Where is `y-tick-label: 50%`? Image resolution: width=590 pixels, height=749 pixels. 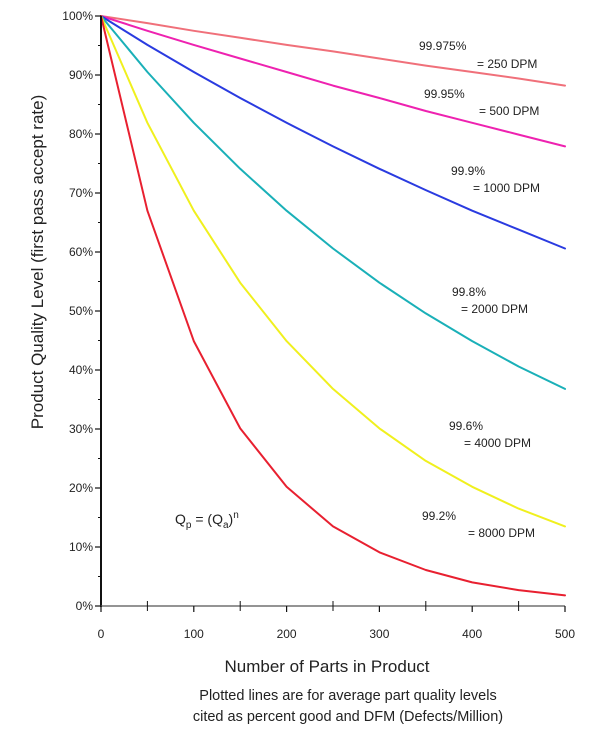
y-tick-label: 50% is located at coordinates (81, 311).